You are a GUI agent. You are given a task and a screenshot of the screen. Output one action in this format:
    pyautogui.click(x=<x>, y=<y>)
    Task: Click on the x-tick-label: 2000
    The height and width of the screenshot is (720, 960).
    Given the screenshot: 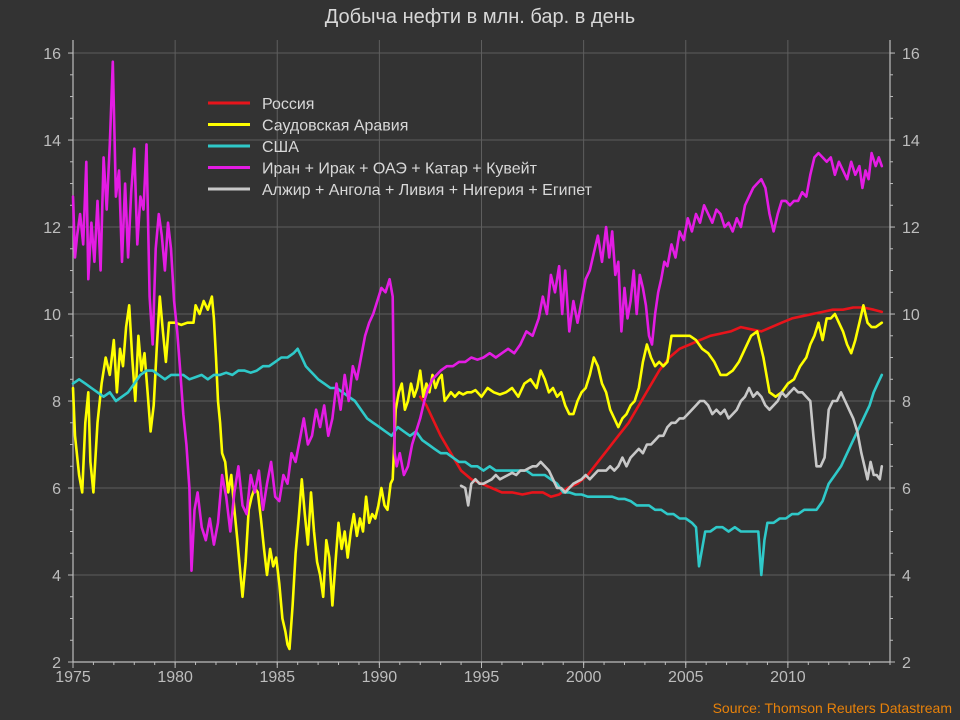 What is the action you would take?
    pyautogui.click(x=584, y=677)
    